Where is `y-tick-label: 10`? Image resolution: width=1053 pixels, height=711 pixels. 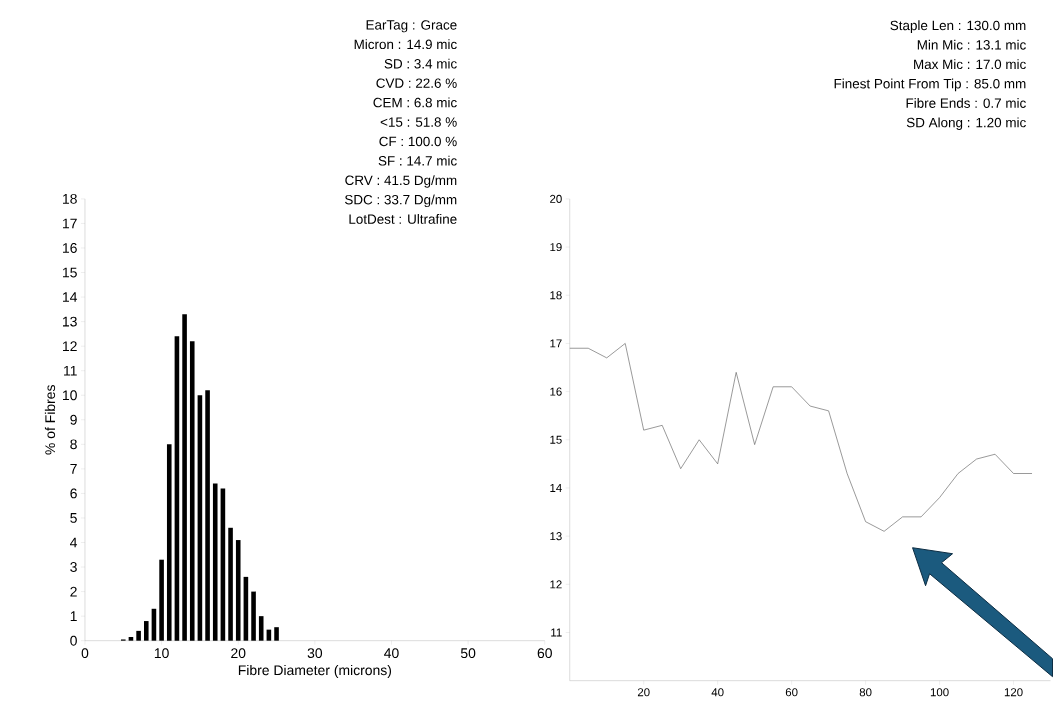
y-tick-label: 10 is located at coordinates (70, 395).